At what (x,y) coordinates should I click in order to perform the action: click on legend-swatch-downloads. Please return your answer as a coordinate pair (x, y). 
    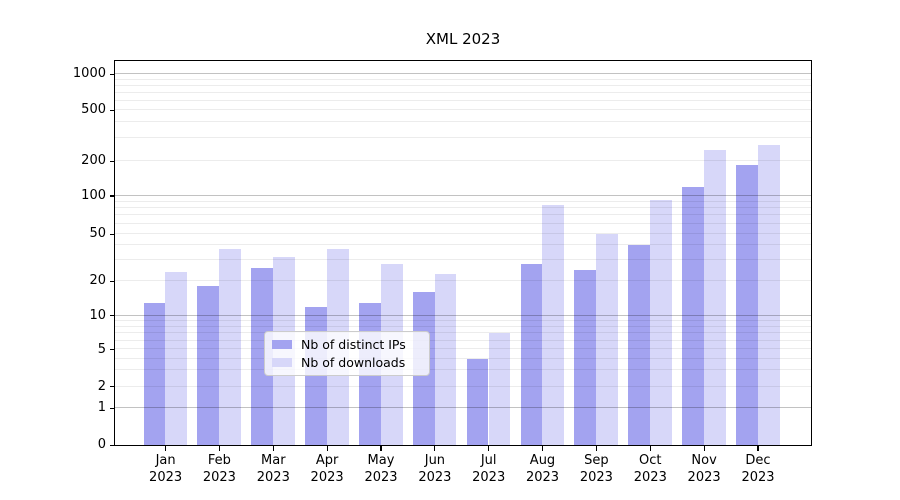
    Looking at the image, I should click on (282, 363).